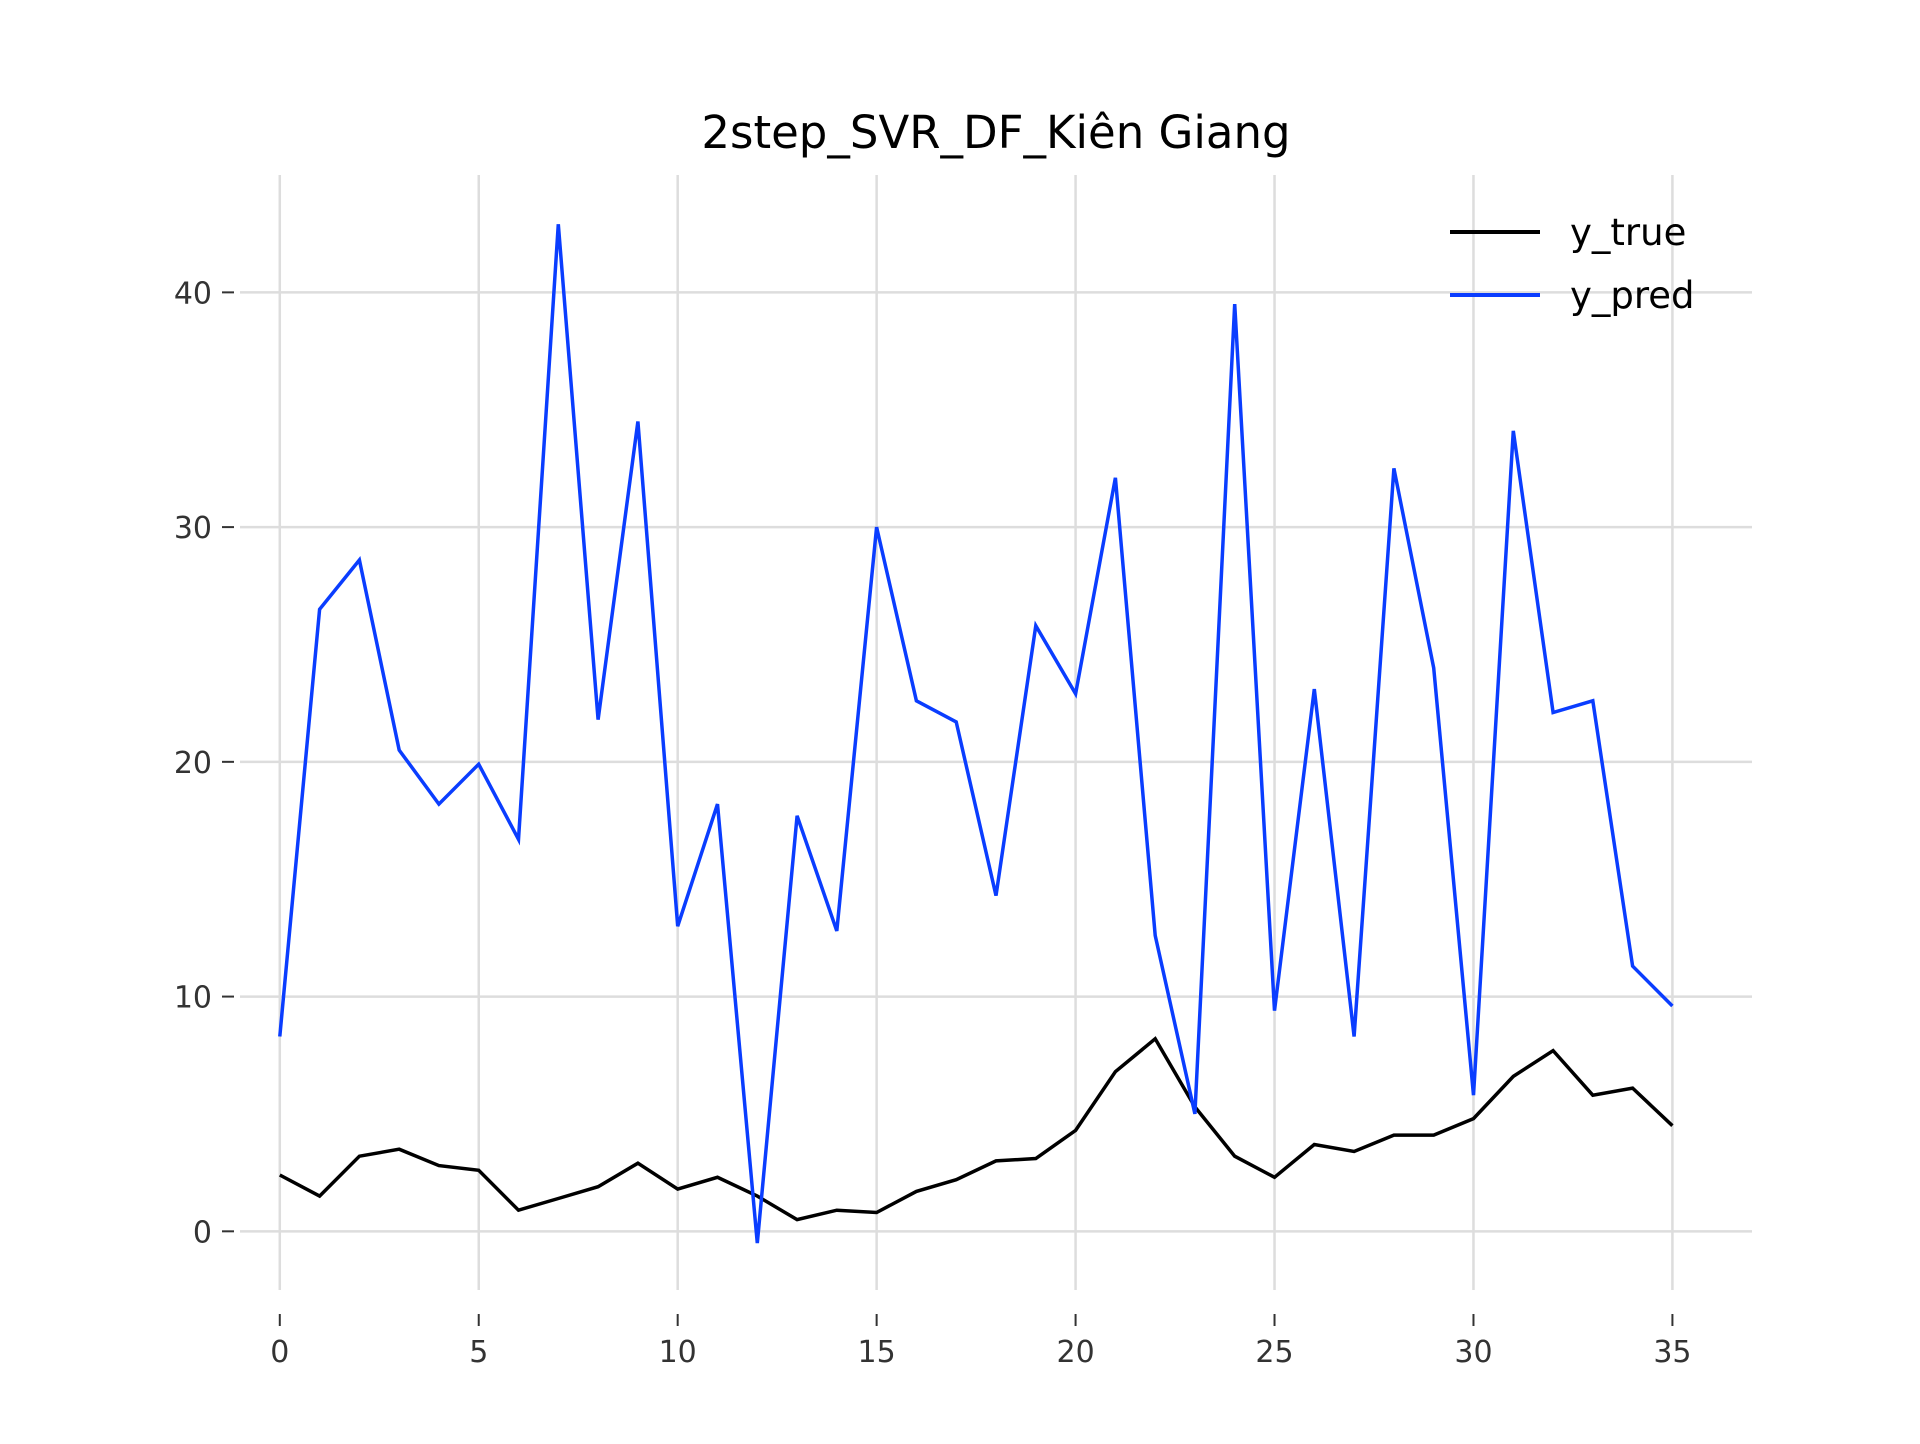  What do you see at coordinates (1632, 295) in the screenshot?
I see `legend-label-y-pred: y_pred` at bounding box center [1632, 295].